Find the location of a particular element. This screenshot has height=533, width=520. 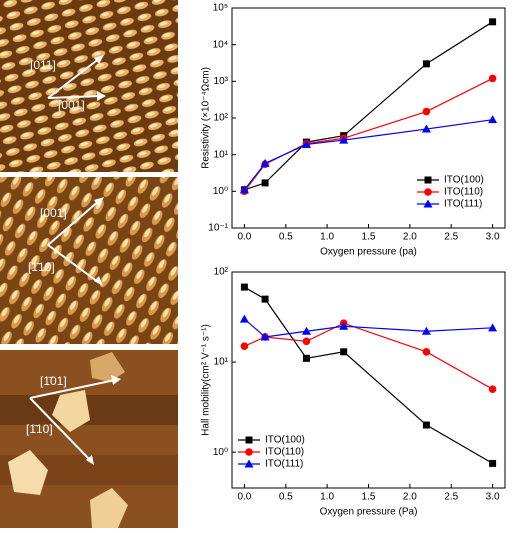

y-tick-label: 10⁻¹ is located at coordinates (218, 228).